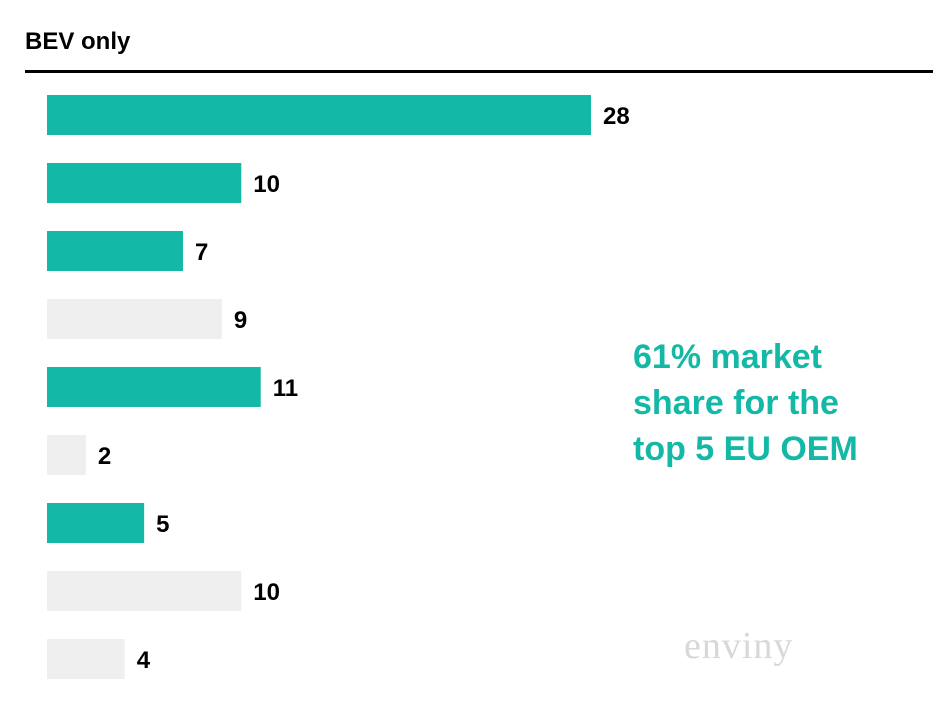  I want to click on data-label: 5, so click(162, 524).